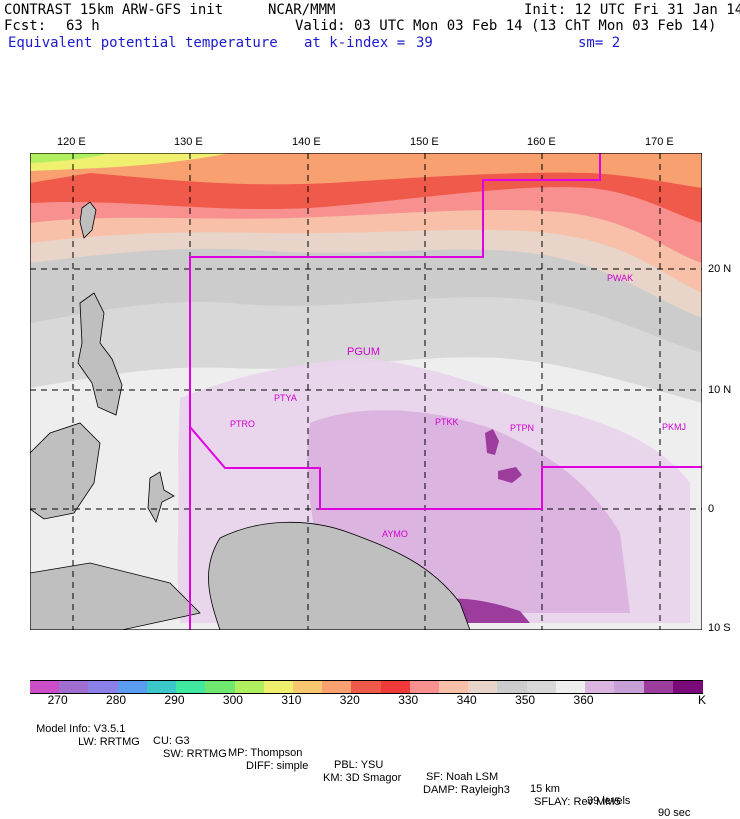 Image resolution: width=740 pixels, height=819 pixels. What do you see at coordinates (81, 729) in the screenshot?
I see `info-item: Model Info: V3.5.1` at bounding box center [81, 729].